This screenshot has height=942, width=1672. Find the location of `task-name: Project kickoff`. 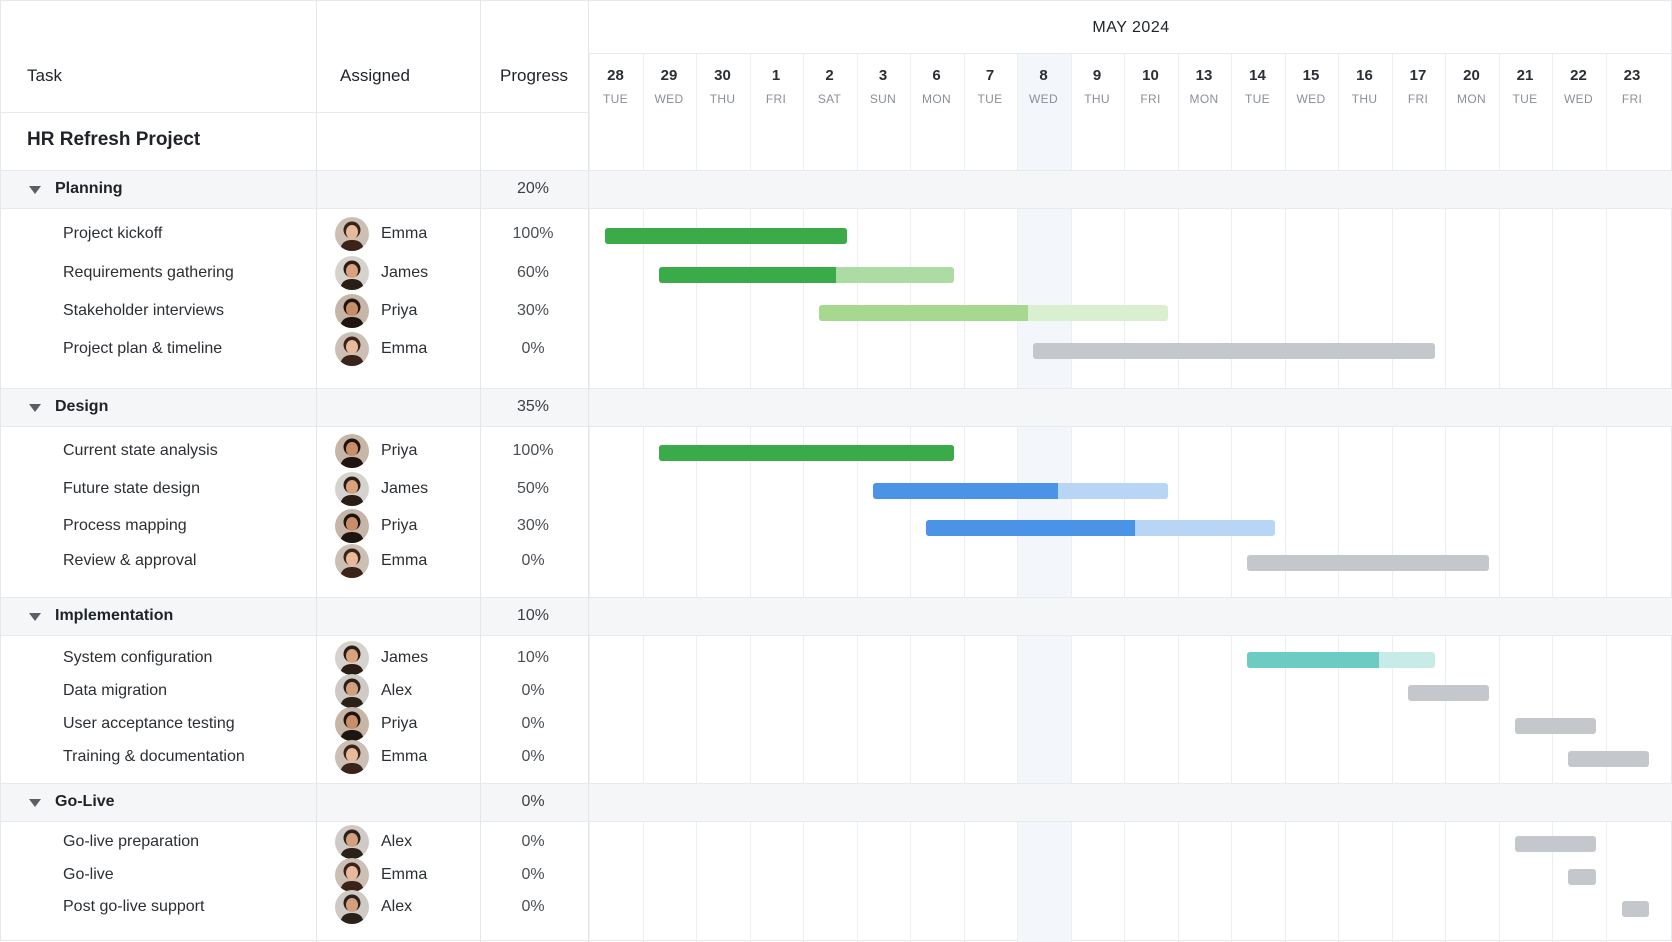

task-name: Project kickoff is located at coordinates (113, 233).